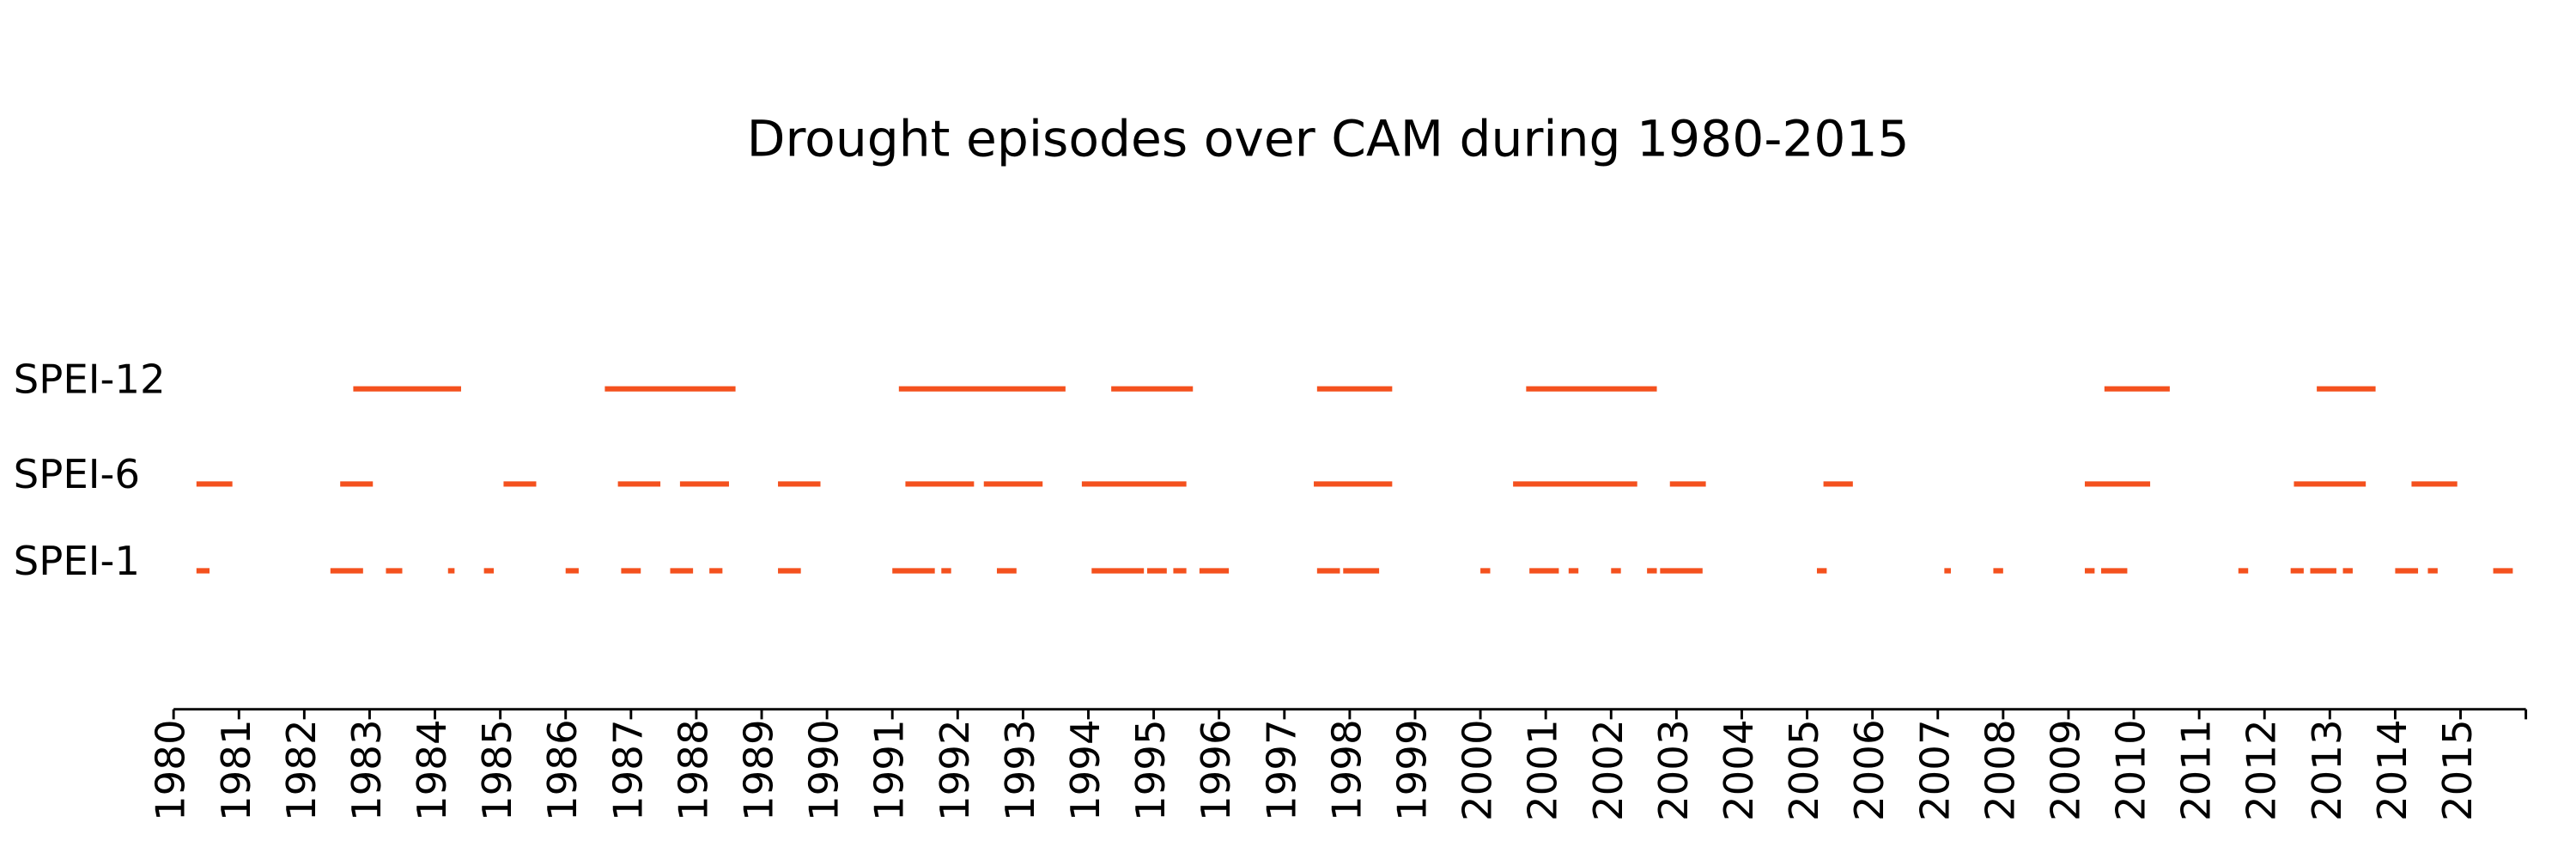 This screenshot has height=859, width=2576. What do you see at coordinates (497, 770) in the screenshot?
I see `x-tick-label: 1985` at bounding box center [497, 770].